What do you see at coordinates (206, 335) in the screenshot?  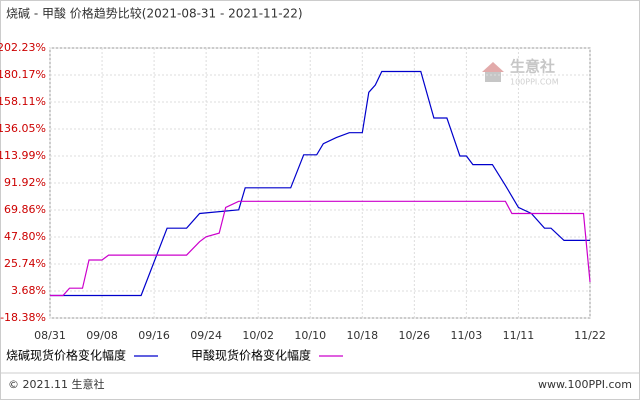 I see `x-tick-label: 09/24` at bounding box center [206, 335].